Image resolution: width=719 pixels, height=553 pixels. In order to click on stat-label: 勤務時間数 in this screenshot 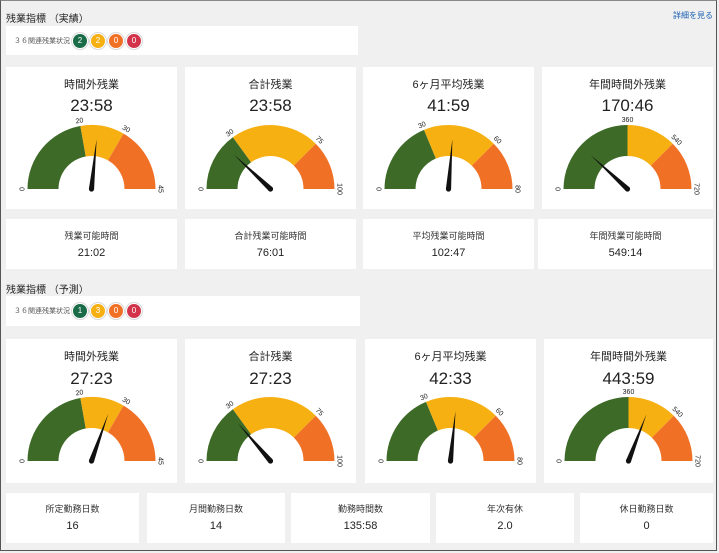, I will do `click(360, 509)`.